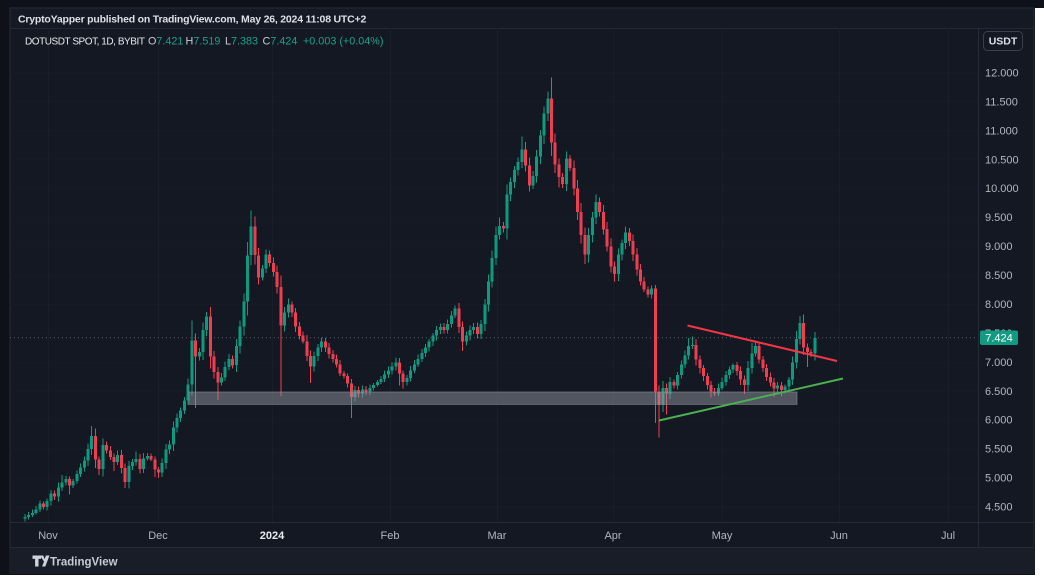 The image size is (1044, 588). What do you see at coordinates (999, 450) in the screenshot?
I see `svg-text: 5.500` at bounding box center [999, 450].